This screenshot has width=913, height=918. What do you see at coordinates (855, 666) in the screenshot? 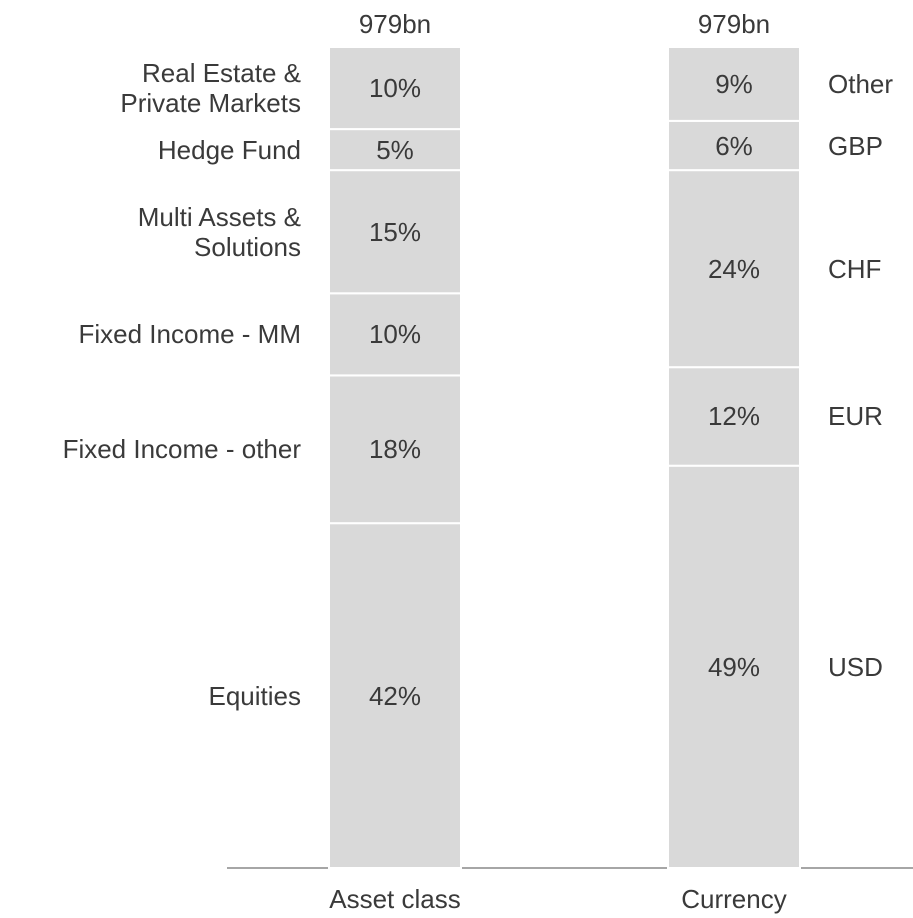
I see `segment-label: USD` at bounding box center [855, 666].